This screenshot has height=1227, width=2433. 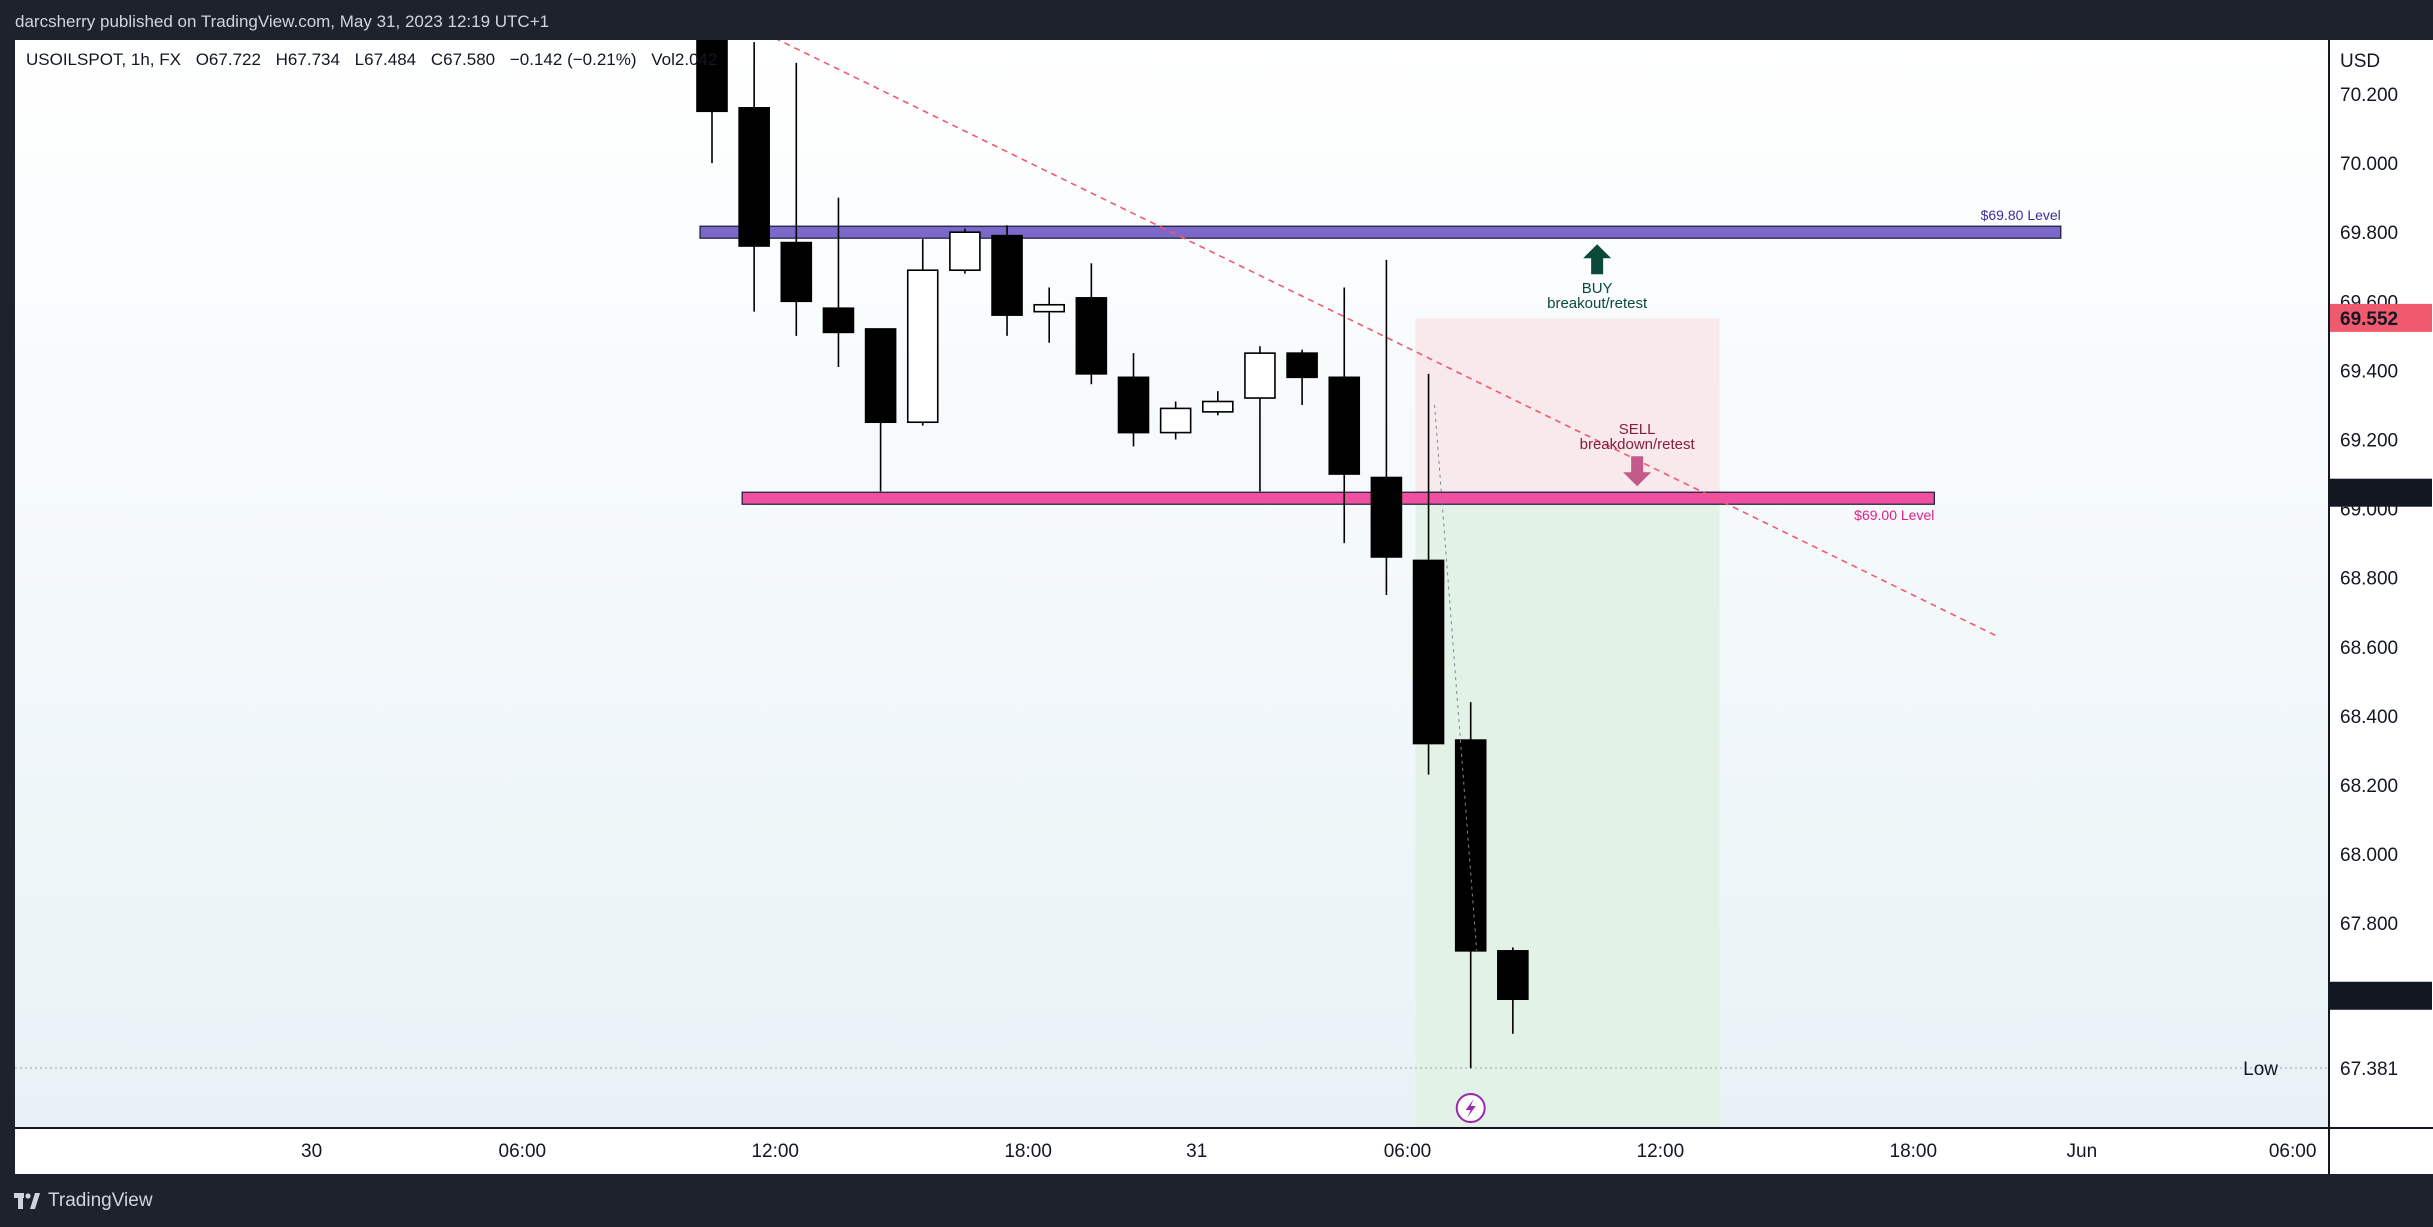 What do you see at coordinates (2082, 1151) in the screenshot?
I see `x-tick-label: Jun` at bounding box center [2082, 1151].